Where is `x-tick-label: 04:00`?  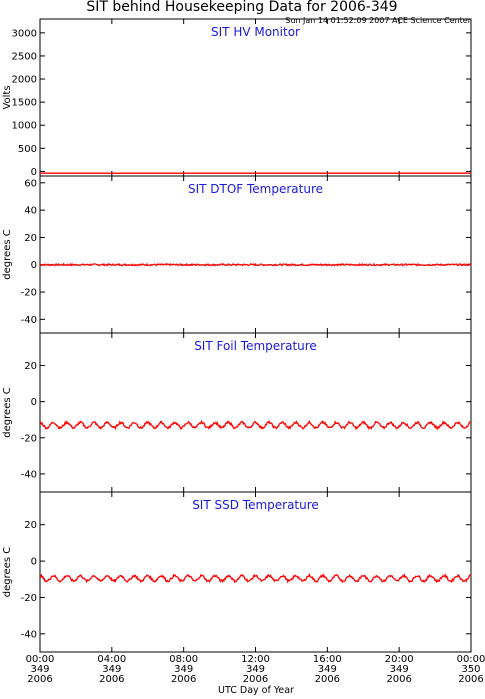
x-tick-label: 04:00 is located at coordinates (111, 659).